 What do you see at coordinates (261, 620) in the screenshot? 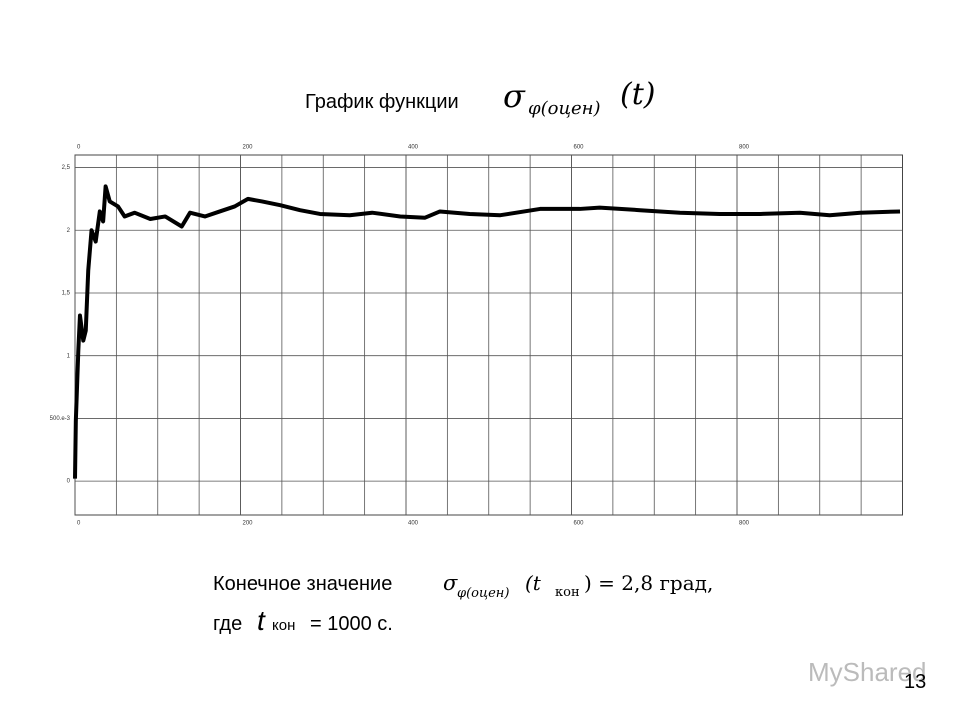
I see `where-t: t` at bounding box center [261, 620].